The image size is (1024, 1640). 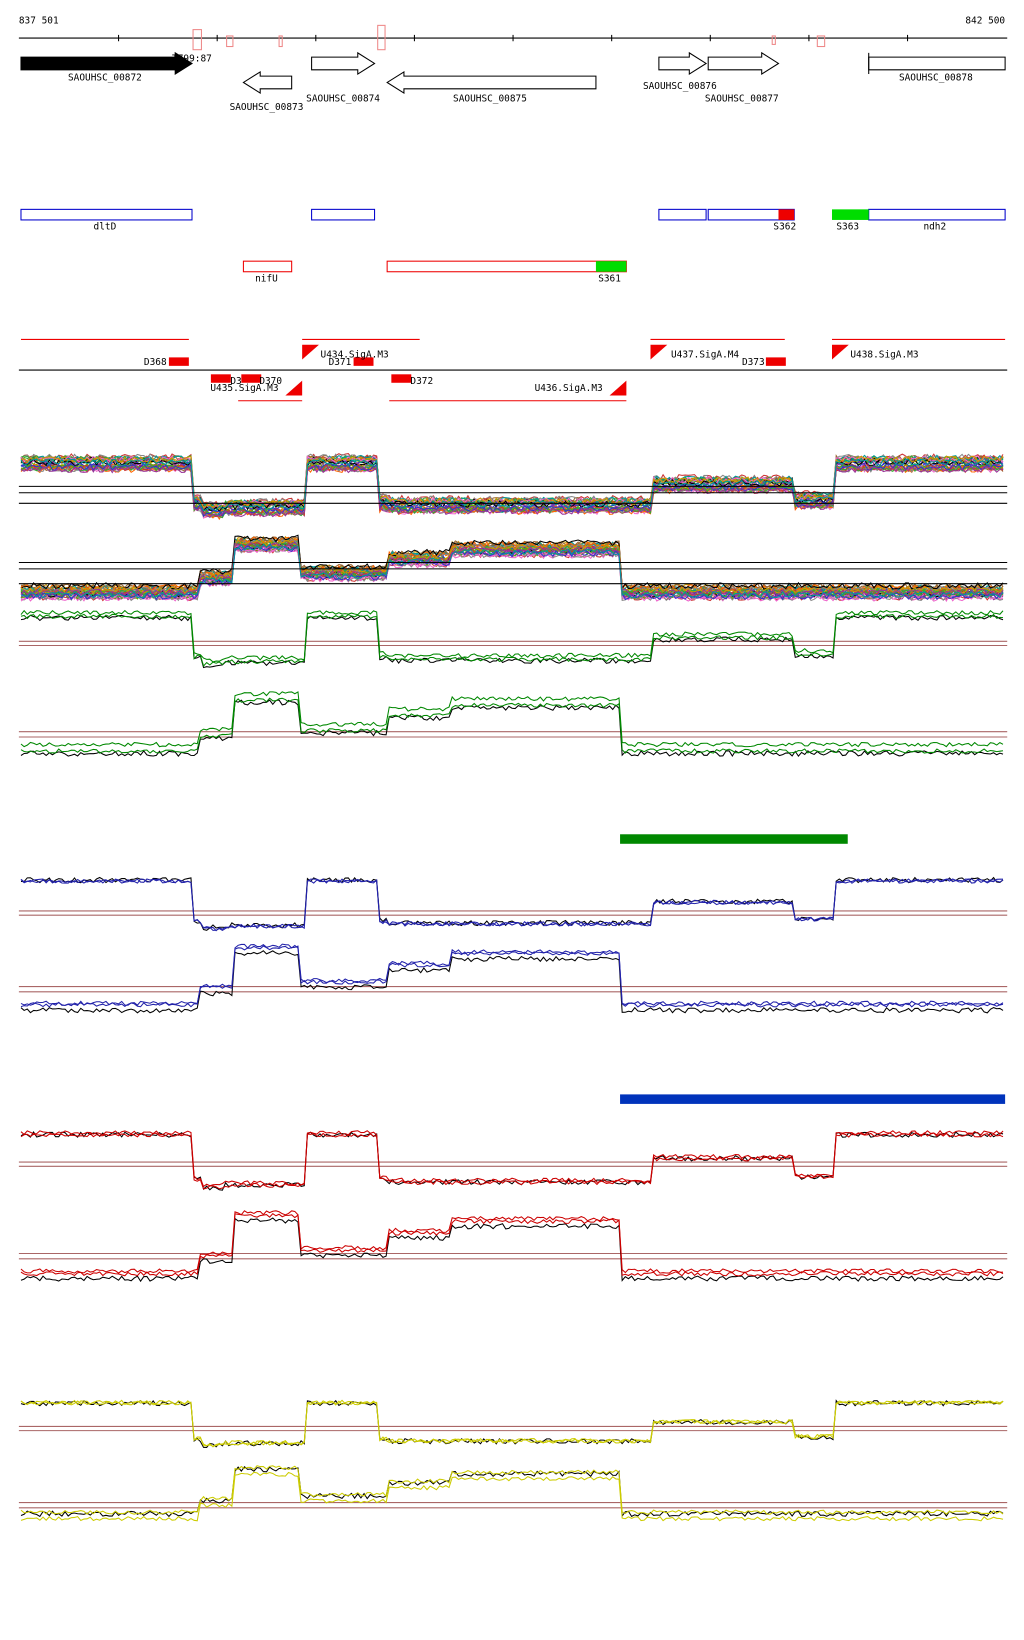 What do you see at coordinates (609, 278) in the screenshot?
I see `region-label: S361` at bounding box center [609, 278].